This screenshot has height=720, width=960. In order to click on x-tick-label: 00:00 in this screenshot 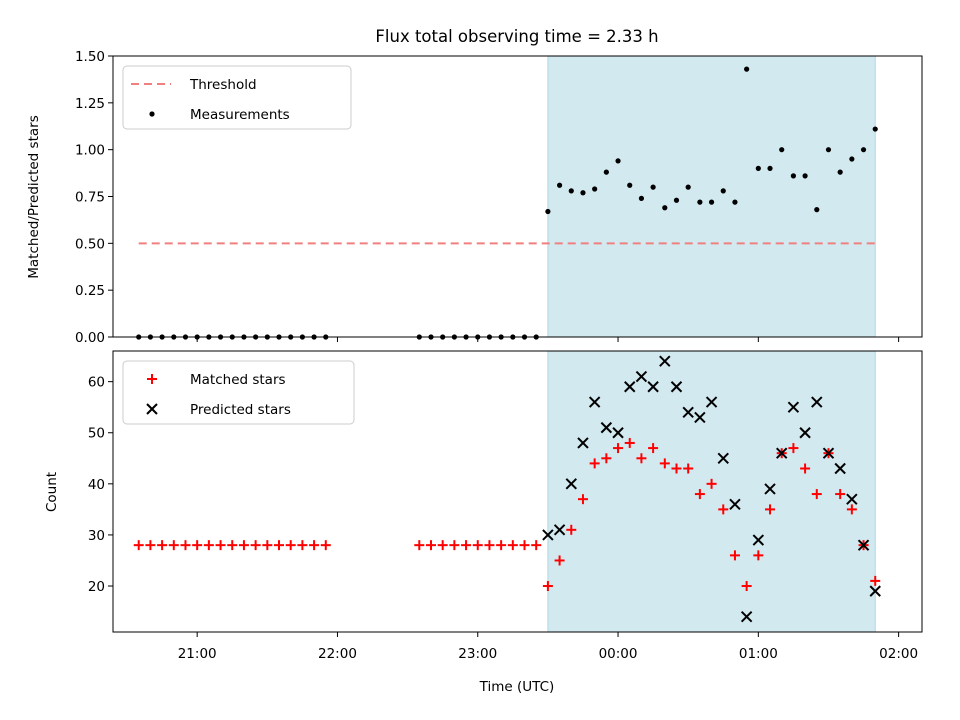, I will do `click(618, 654)`.